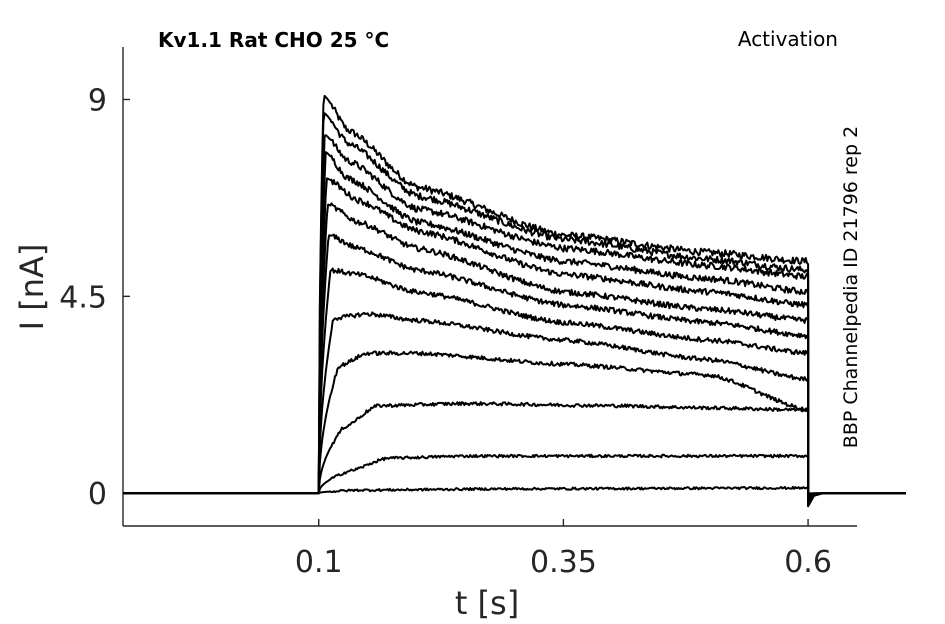 Image resolution: width=945 pixels, height=624 pixels. Describe the element at coordinates (97, 494) in the screenshot. I see `y-tick-label: 0` at that location.